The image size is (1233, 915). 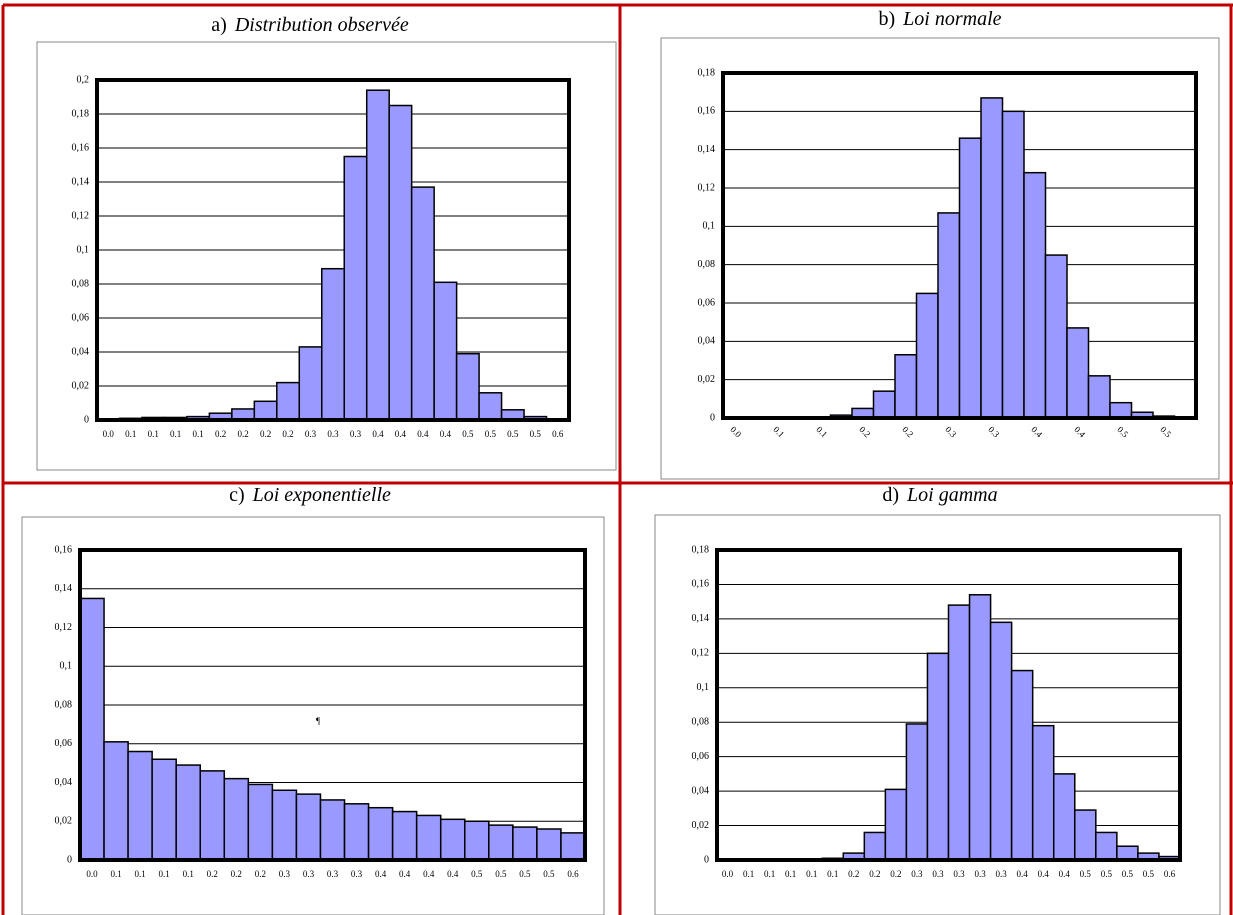 I want to click on chart-title: c) Loi exponentielle, so click(x=310, y=495).